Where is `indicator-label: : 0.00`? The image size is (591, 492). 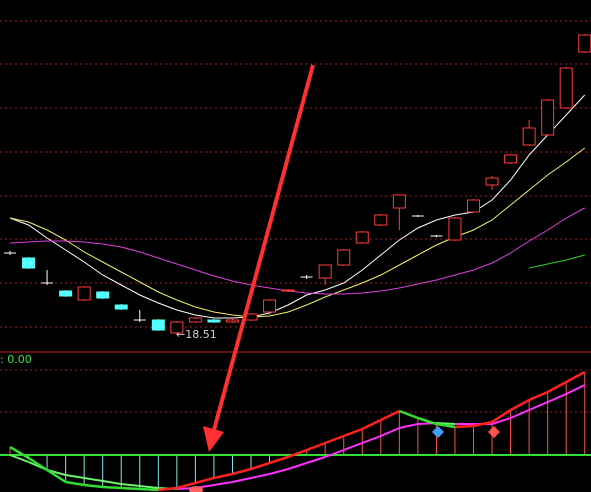
indicator-label: : 0.00 is located at coordinates (16, 359).